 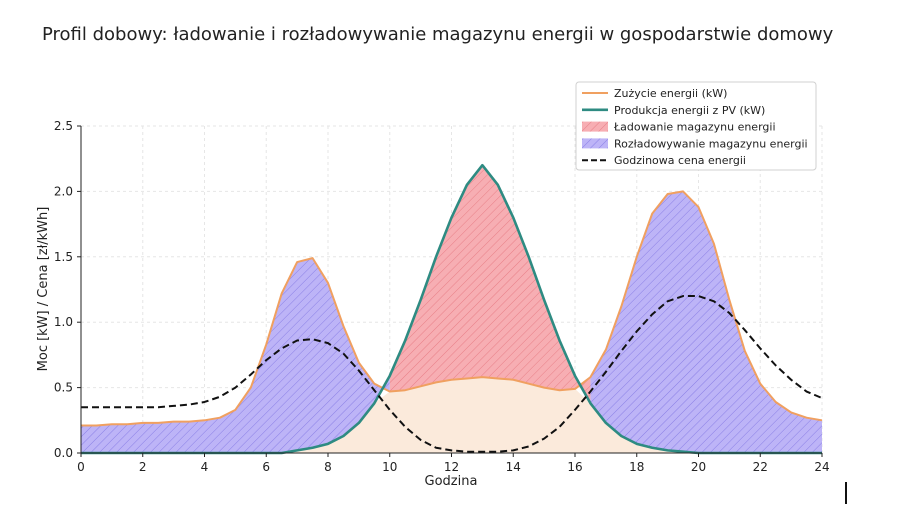 What do you see at coordinates (451, 415) in the screenshot?
I see `base-consumption-area` at bounding box center [451, 415].